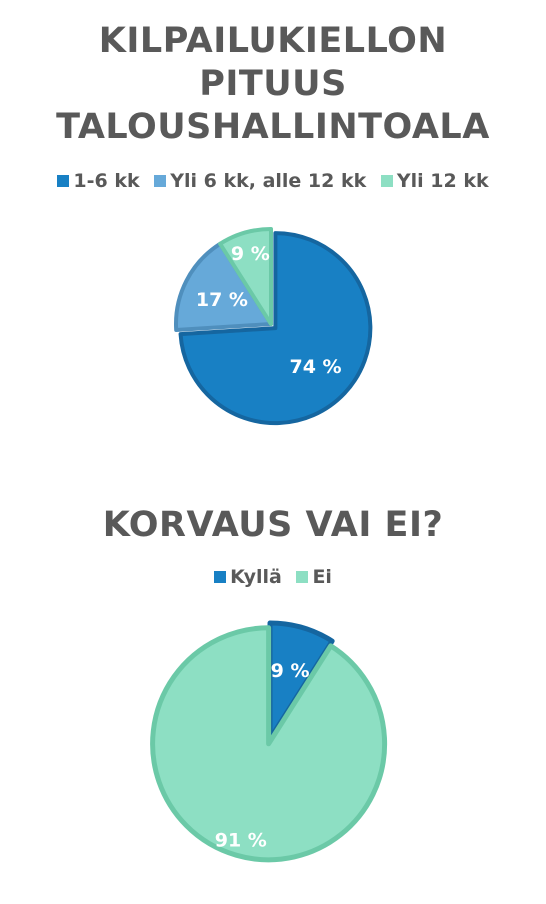  I want to click on pie-slice-yli-12-kk, so click(245, 276).